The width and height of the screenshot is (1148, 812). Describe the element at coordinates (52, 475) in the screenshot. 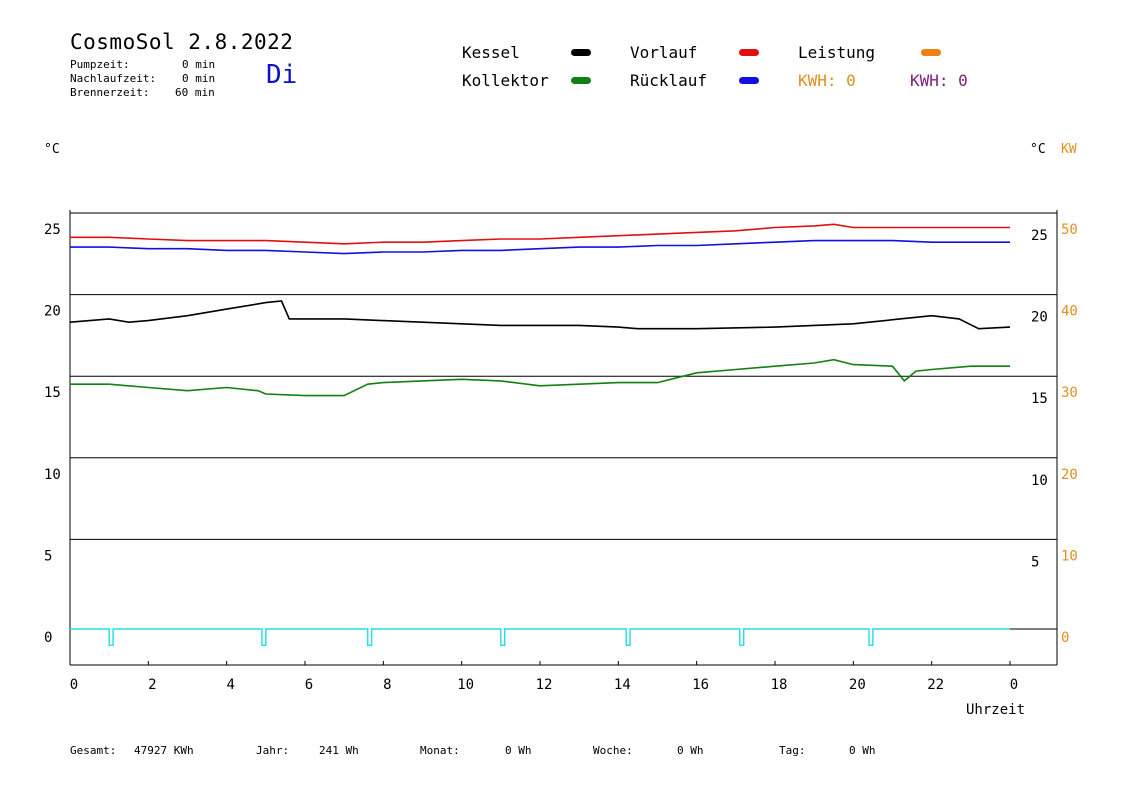

I see `y-tick-left: 10` at that location.